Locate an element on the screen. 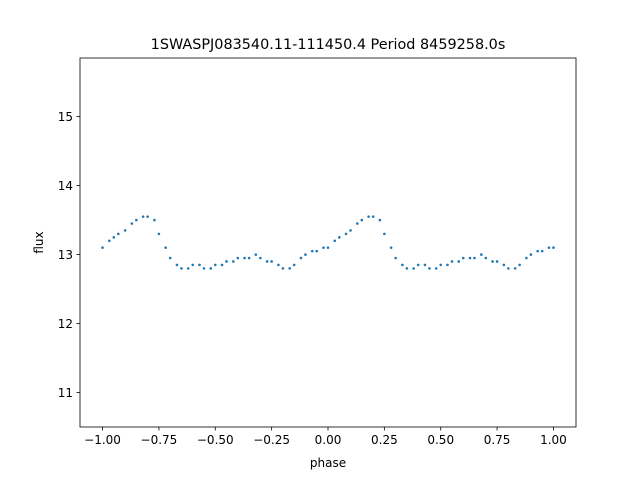 The width and height of the screenshot is (640, 480). x-tick-label: 0.50 is located at coordinates (440, 440).